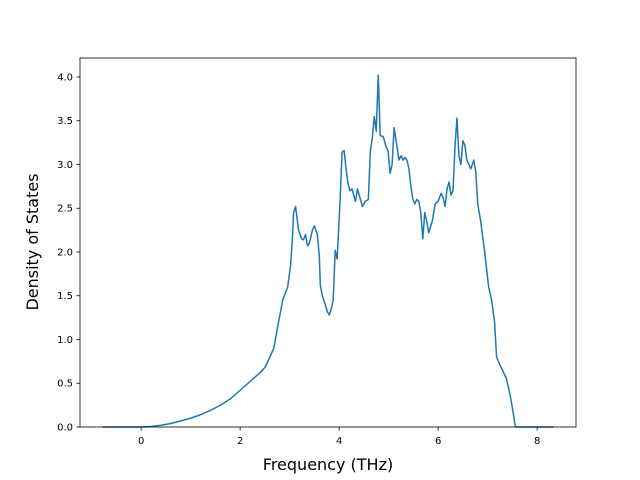 The width and height of the screenshot is (640, 480). What do you see at coordinates (65, 340) in the screenshot?
I see `y-tick-label: 1.0` at bounding box center [65, 340].